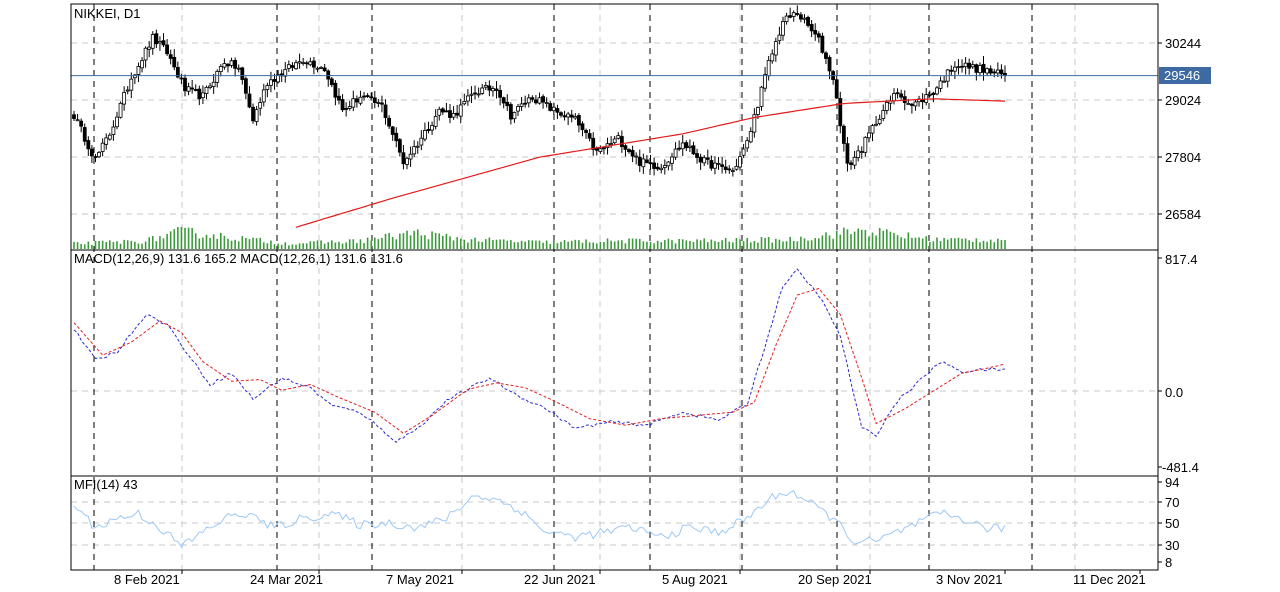 The height and width of the screenshot is (592, 1280). What do you see at coordinates (1172, 545) in the screenshot?
I see `mfi-tick: 30` at bounding box center [1172, 545].